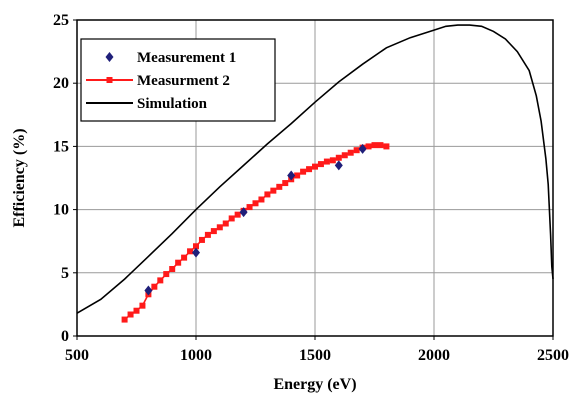 Image resolution: width=571 pixels, height=399 pixels. What do you see at coordinates (109, 80) in the screenshot?
I see `legend-swatch-square` at bounding box center [109, 80].